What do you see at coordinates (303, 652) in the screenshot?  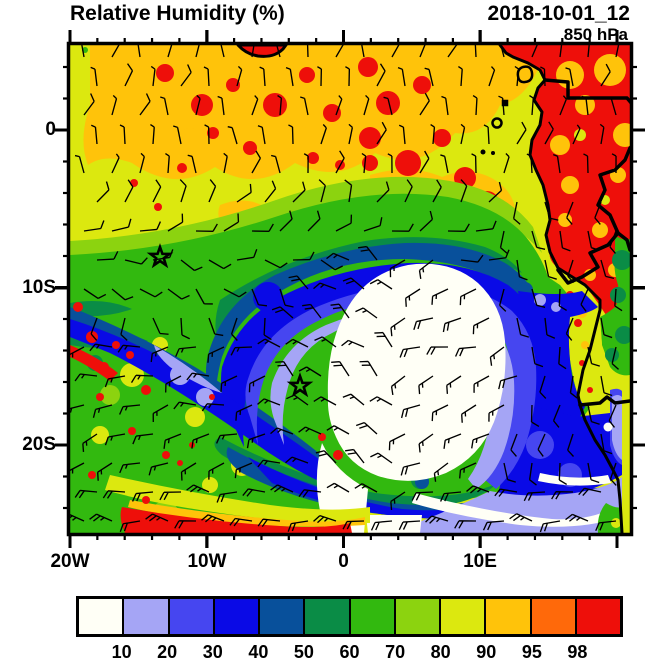 I see `colorbar-label: 50` at bounding box center [303, 652].